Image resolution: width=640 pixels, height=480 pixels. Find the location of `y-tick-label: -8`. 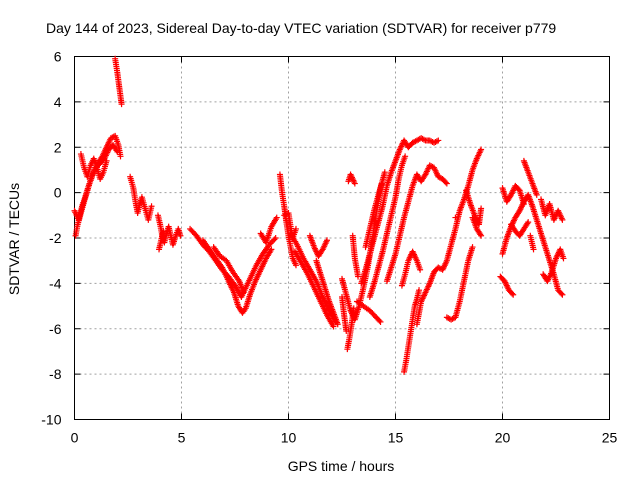

y-tick-label: -8 is located at coordinates (55, 374).